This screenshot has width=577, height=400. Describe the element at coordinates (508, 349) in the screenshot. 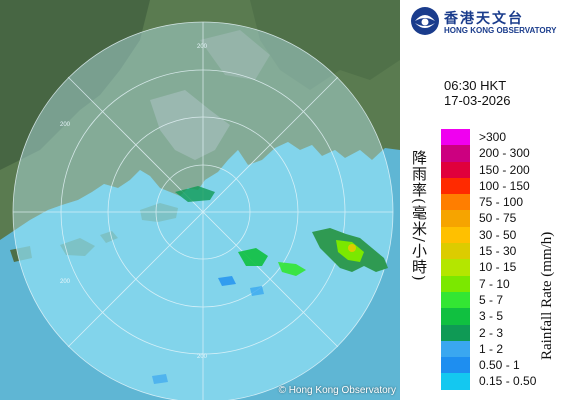

I see `legend-row: 1 - 2` at that location.